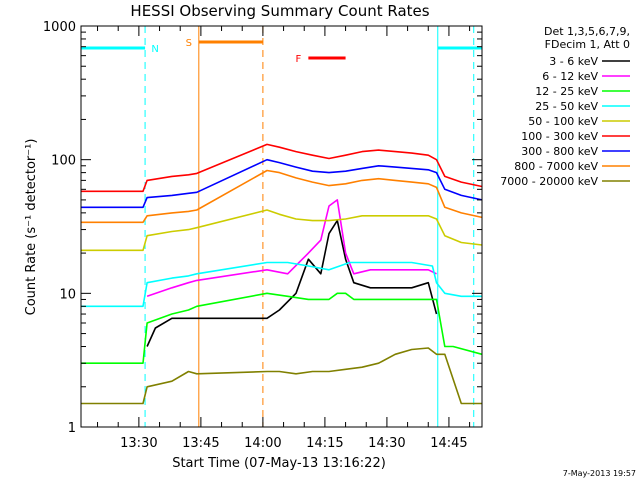 The image size is (640, 480). I want to click on x-tick-label: 14:30, so click(386, 443).